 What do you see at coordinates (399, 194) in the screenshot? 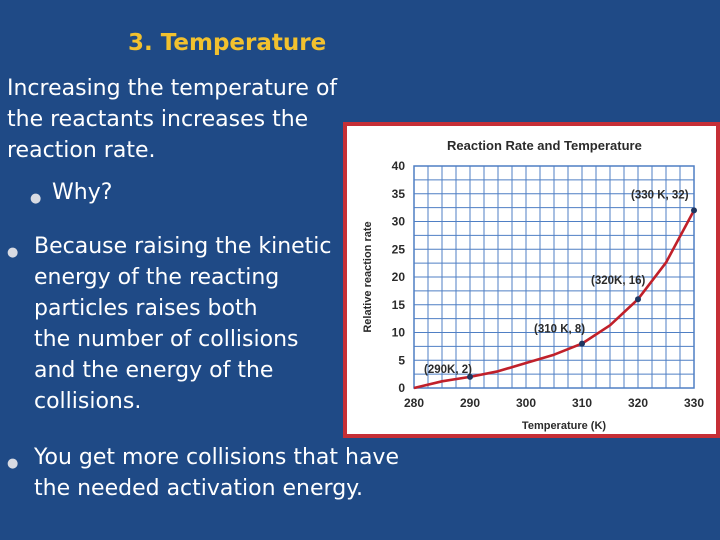
I see `y-tick-label: 35` at bounding box center [399, 194].